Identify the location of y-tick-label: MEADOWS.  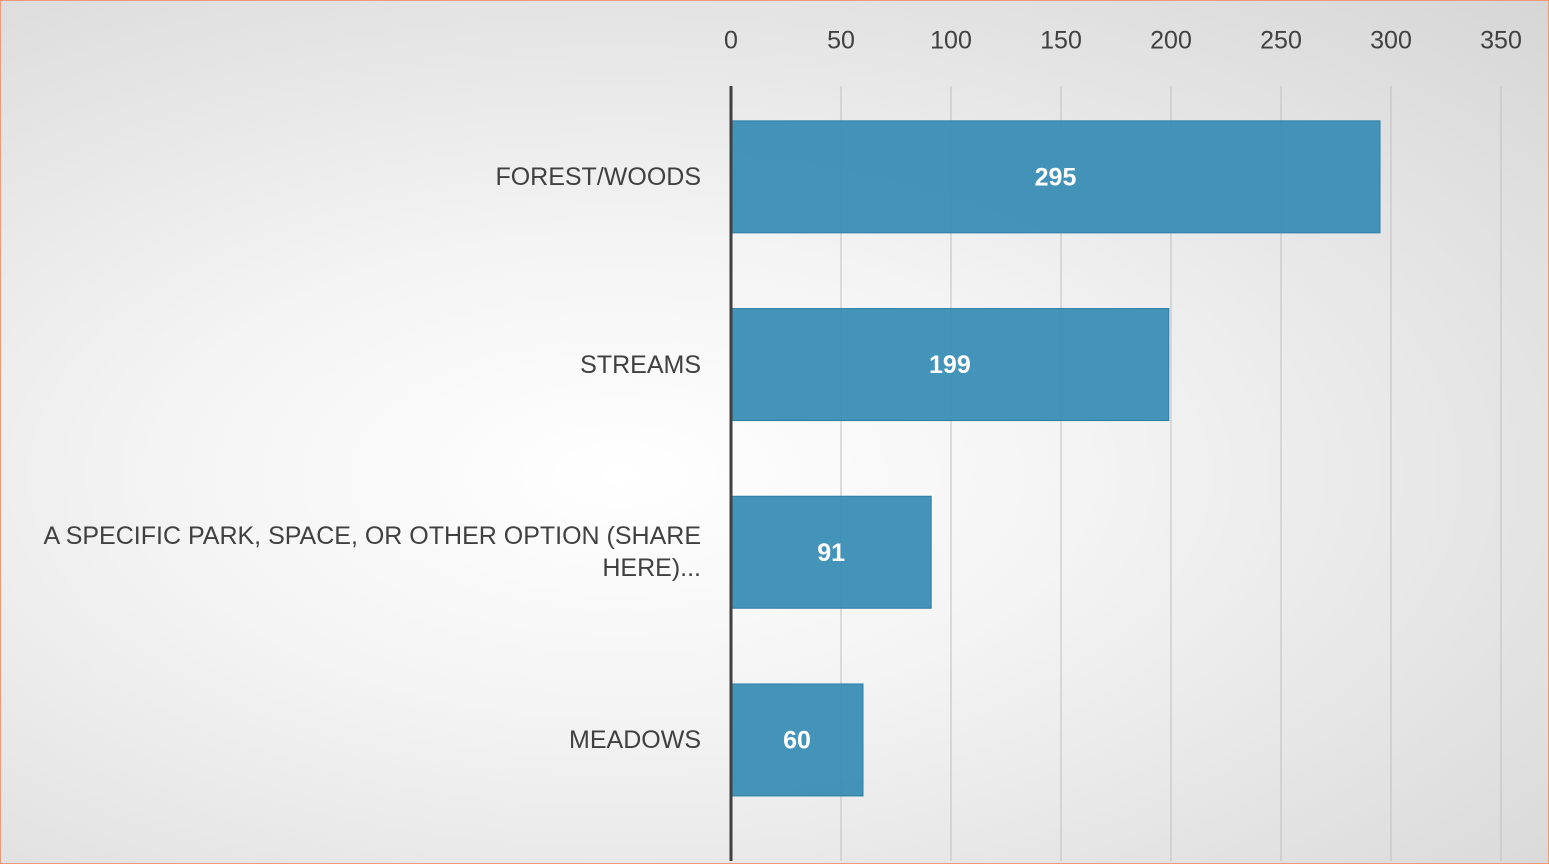
(635, 739).